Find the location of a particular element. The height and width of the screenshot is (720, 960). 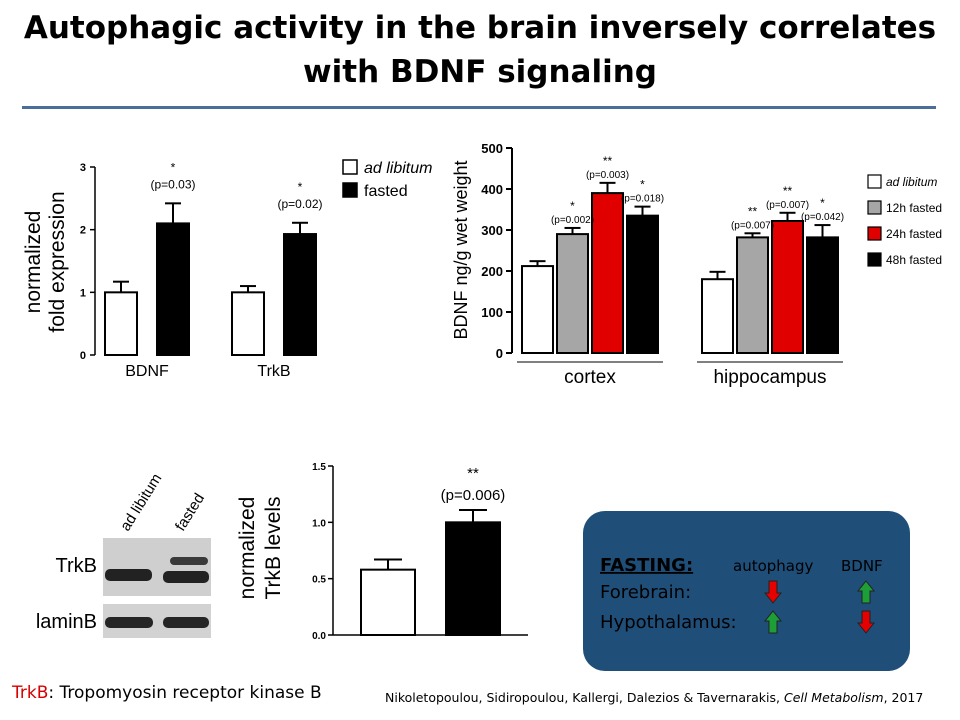

bar-cortex-12h-fasted is located at coordinates (572, 294).